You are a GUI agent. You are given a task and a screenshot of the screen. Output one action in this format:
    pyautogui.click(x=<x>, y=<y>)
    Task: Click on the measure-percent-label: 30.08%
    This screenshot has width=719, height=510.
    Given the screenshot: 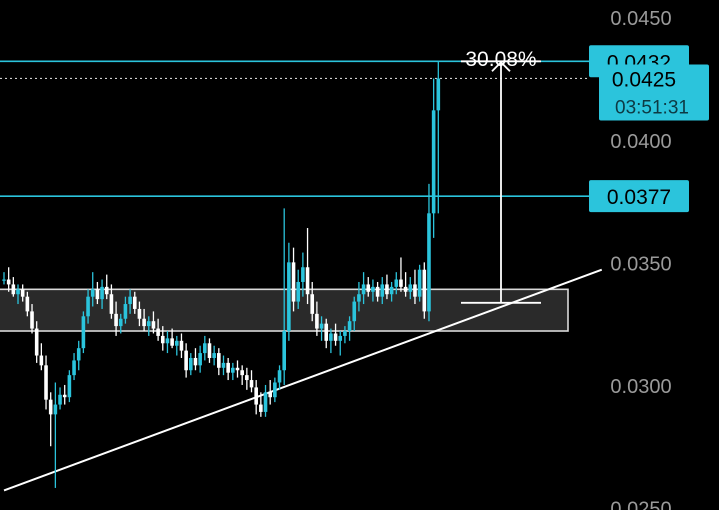 What is the action you would take?
    pyautogui.click(x=500, y=59)
    